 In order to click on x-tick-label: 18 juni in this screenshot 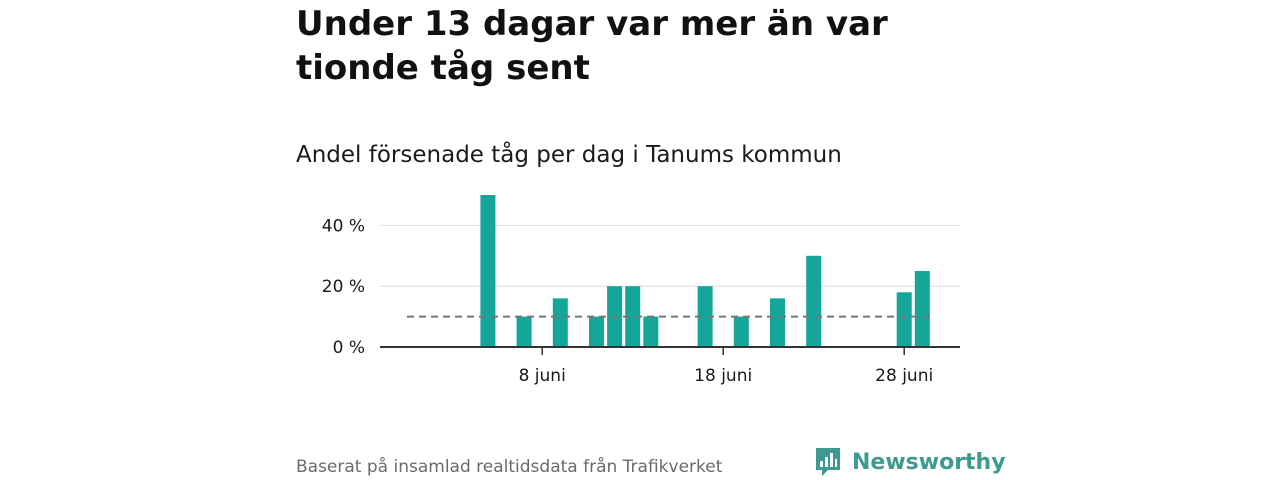, I will do `click(723, 376)`.